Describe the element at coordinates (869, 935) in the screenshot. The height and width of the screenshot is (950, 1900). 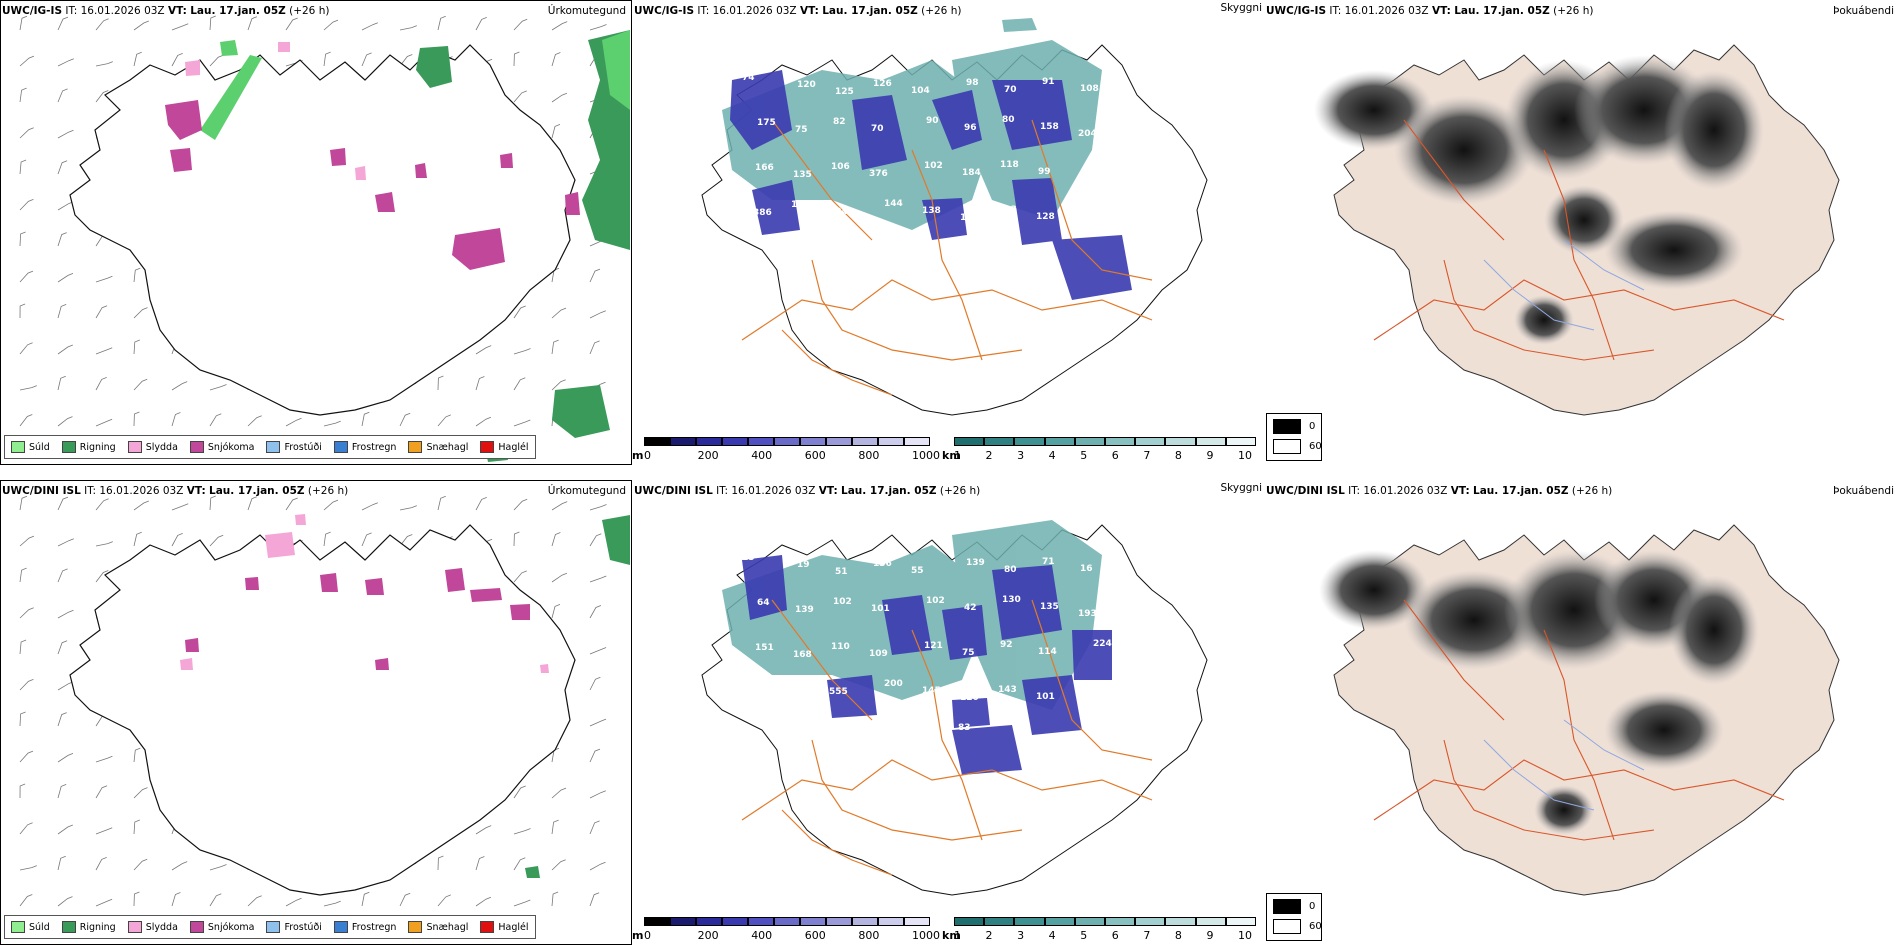
I see `colorbar-tick: 800` at that location.